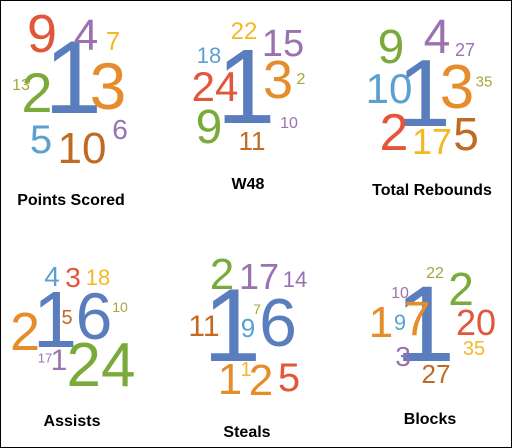 The height and width of the screenshot is (448, 512). Describe the element at coordinates (484, 82) in the screenshot. I see `cloud-3-word-7: 35` at that location.